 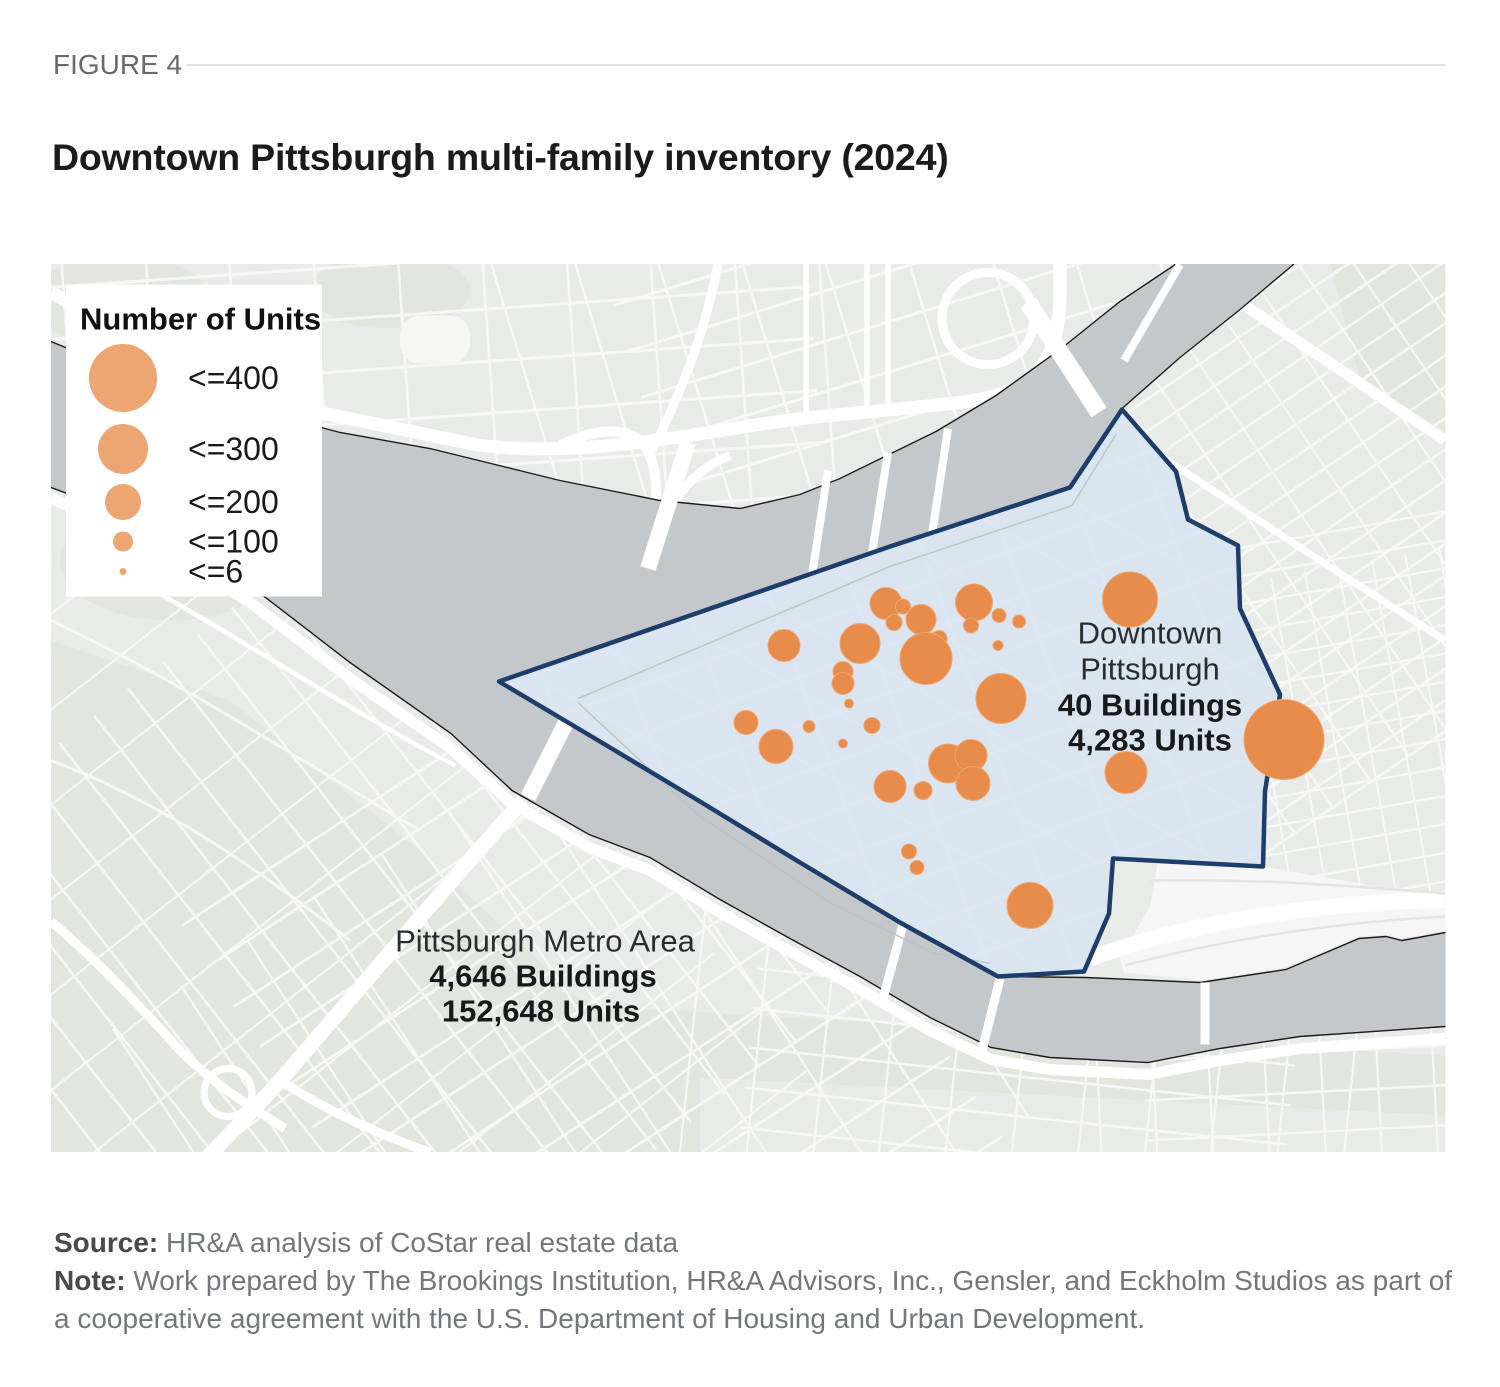 What do you see at coordinates (545, 940) in the screenshot?
I see `svg-text: Pittsburgh Metro Area` at bounding box center [545, 940].